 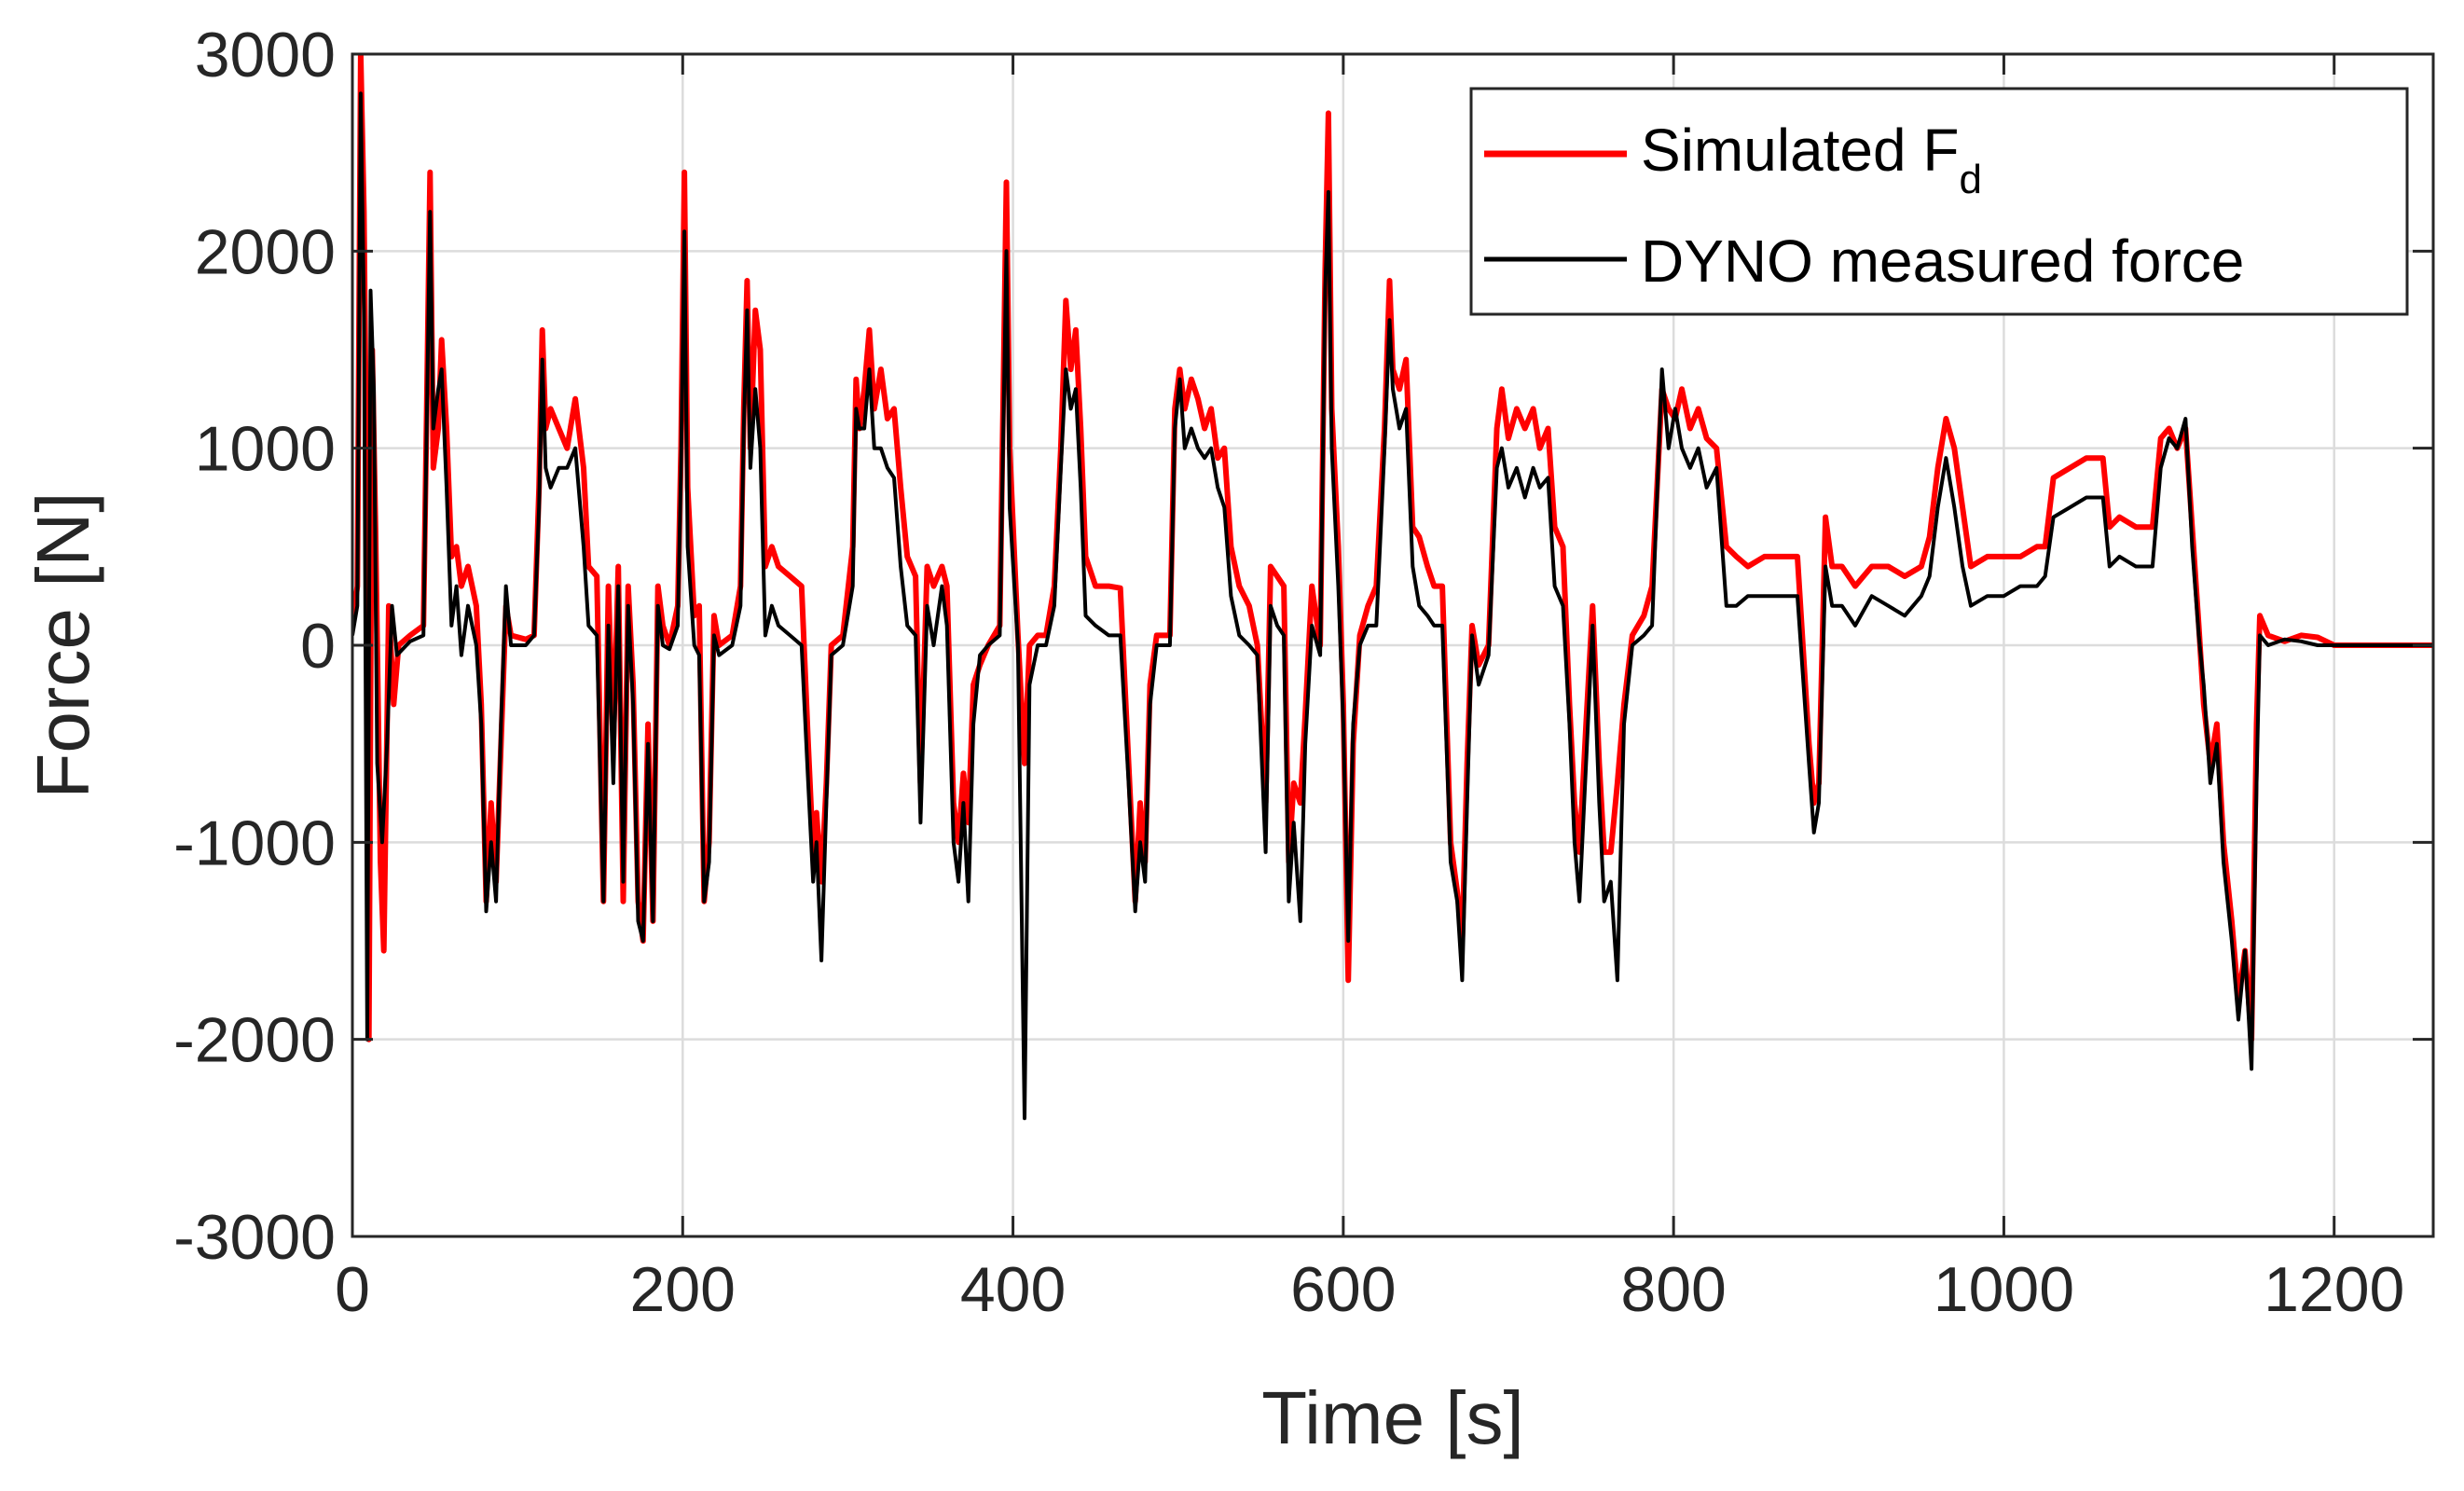 What do you see at coordinates (2334, 1289) in the screenshot?
I see `x-tick-label: 1200` at bounding box center [2334, 1289].